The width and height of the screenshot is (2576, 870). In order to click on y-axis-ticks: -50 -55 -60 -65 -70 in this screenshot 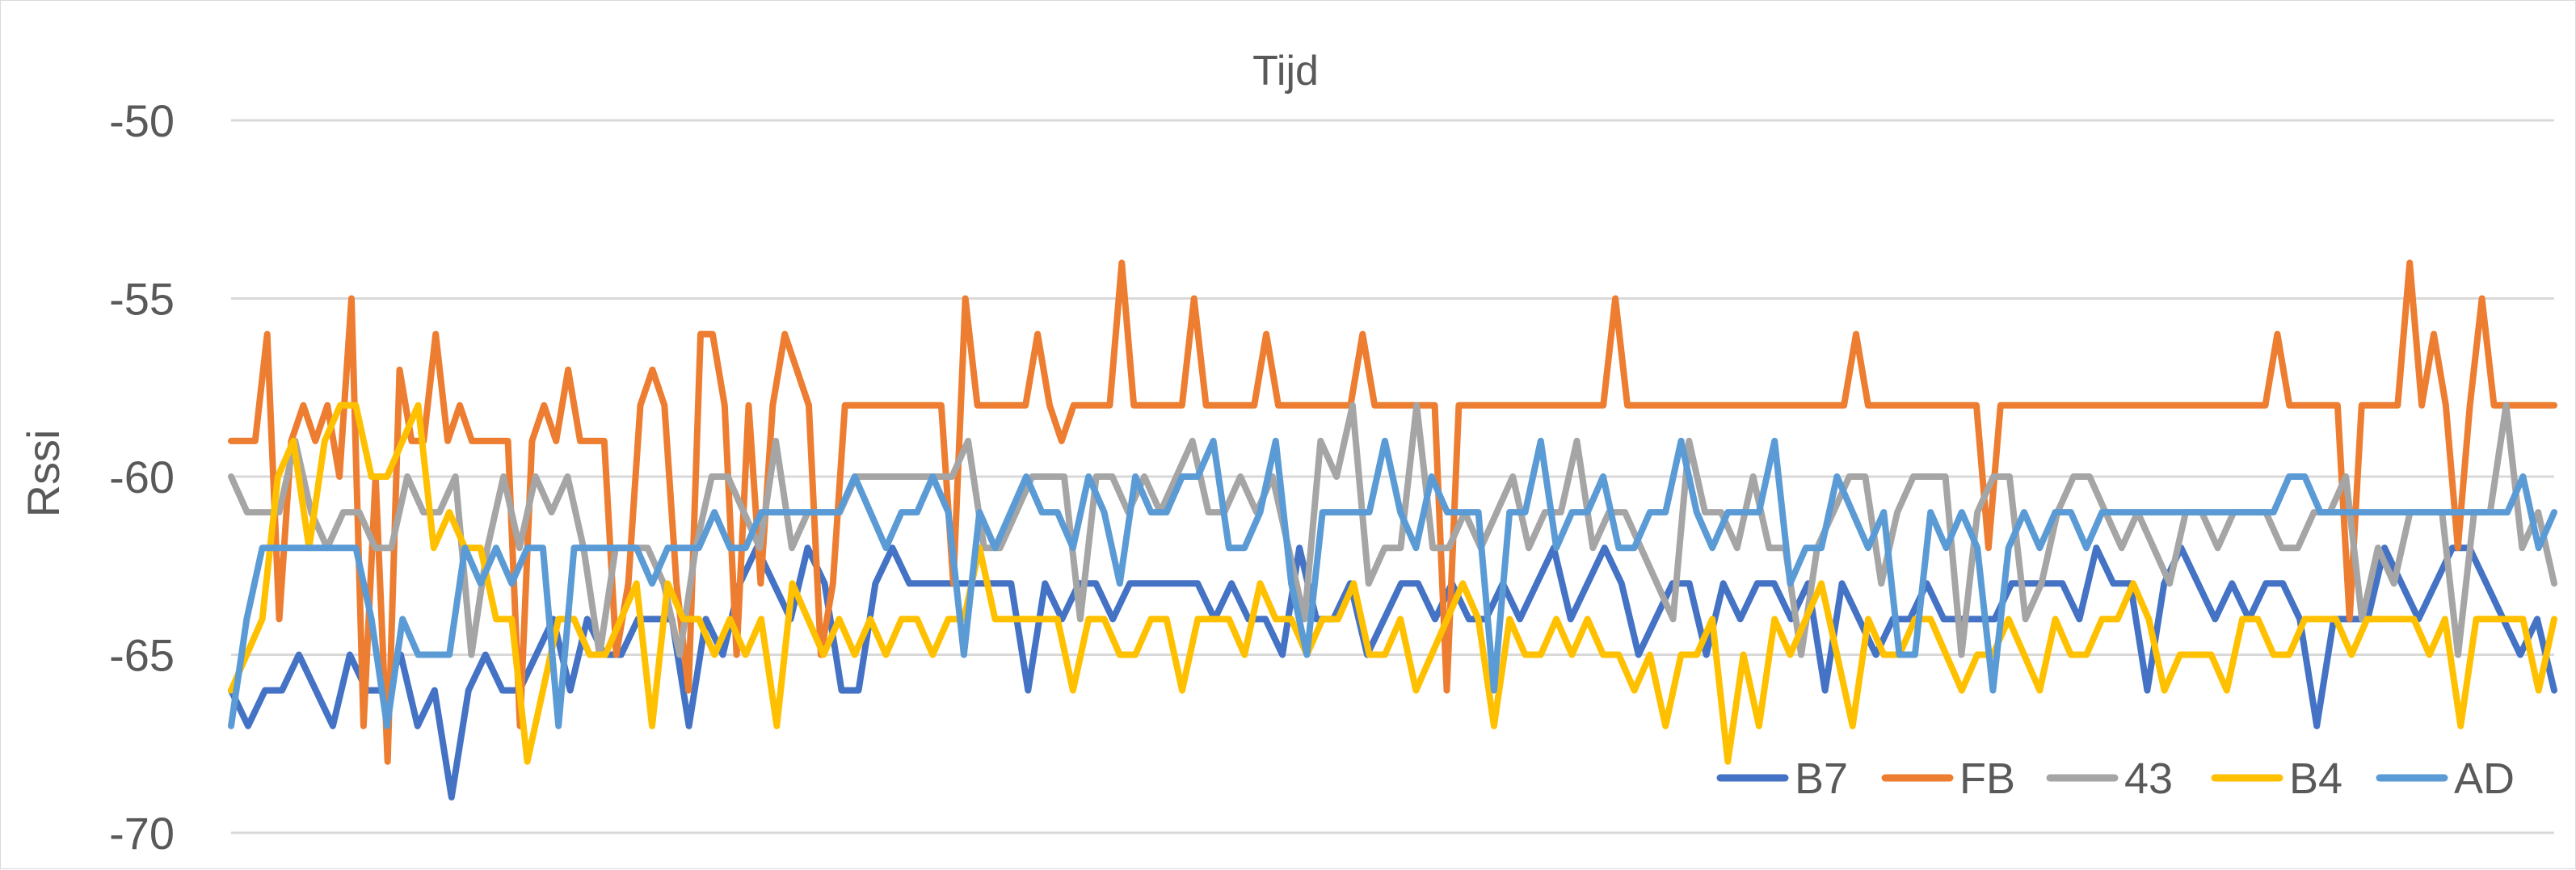, I will do `click(142, 477)`.